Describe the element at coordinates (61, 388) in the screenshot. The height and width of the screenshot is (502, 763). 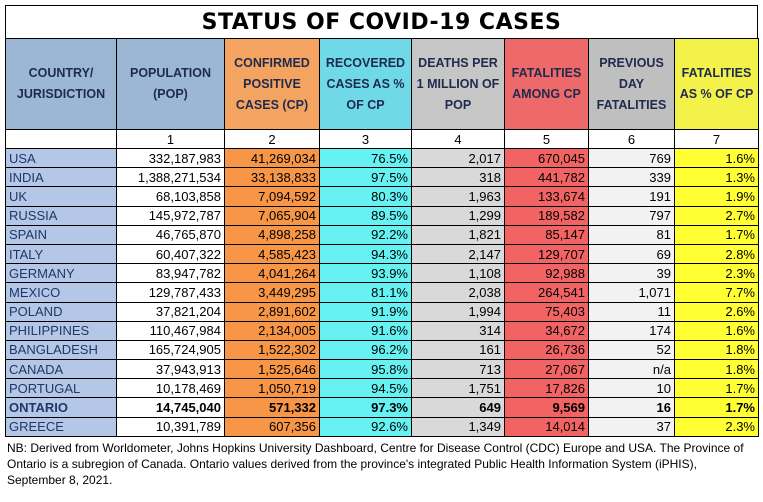
I see `country-cell: PORTUGAL` at that location.